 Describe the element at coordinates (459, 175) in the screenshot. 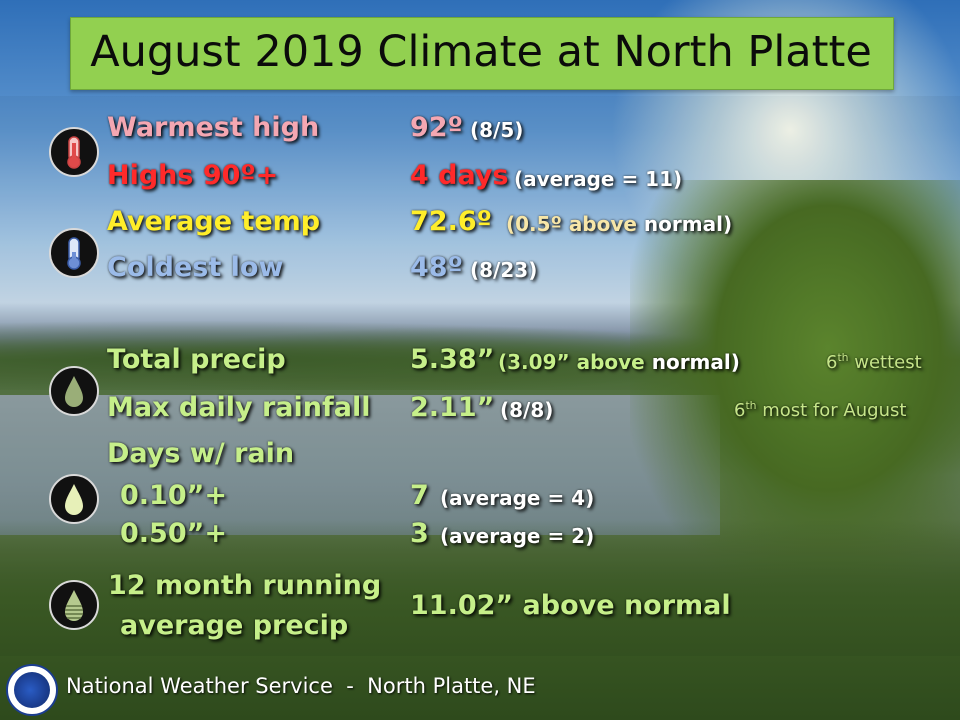

I see `highs-90-value: 4 days` at that location.